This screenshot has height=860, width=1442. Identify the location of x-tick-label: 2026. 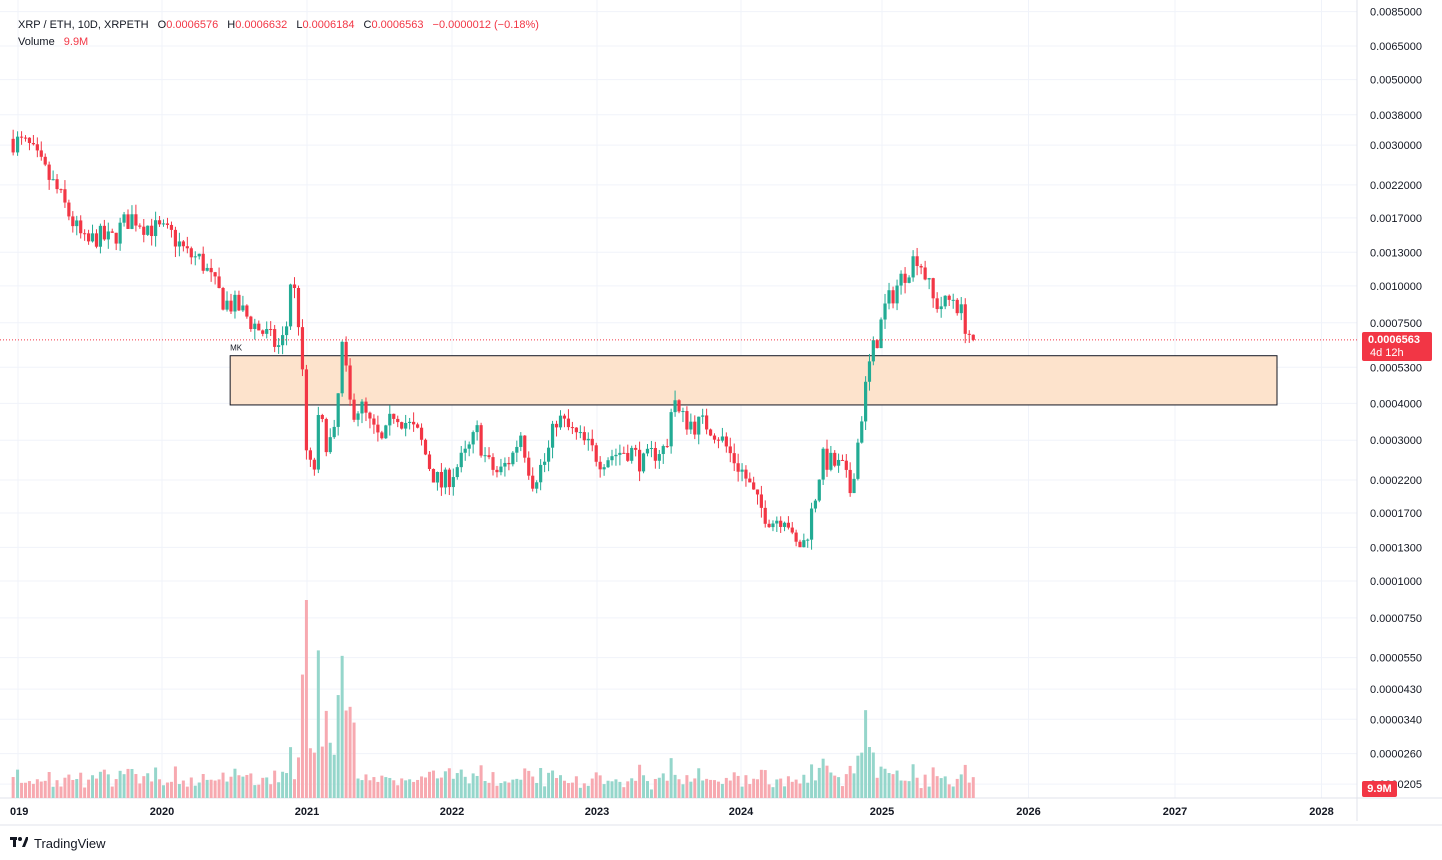
(1028, 812).